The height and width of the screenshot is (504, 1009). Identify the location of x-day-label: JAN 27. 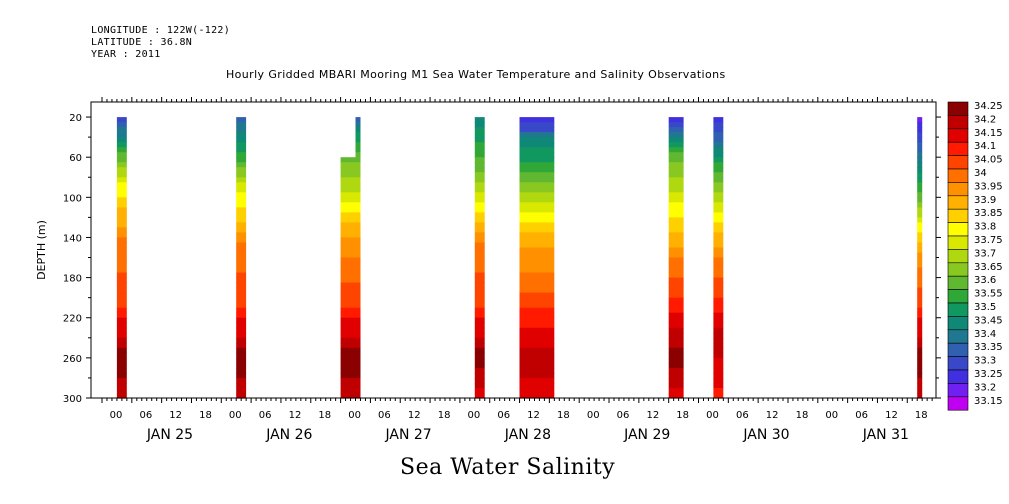
(407, 435).